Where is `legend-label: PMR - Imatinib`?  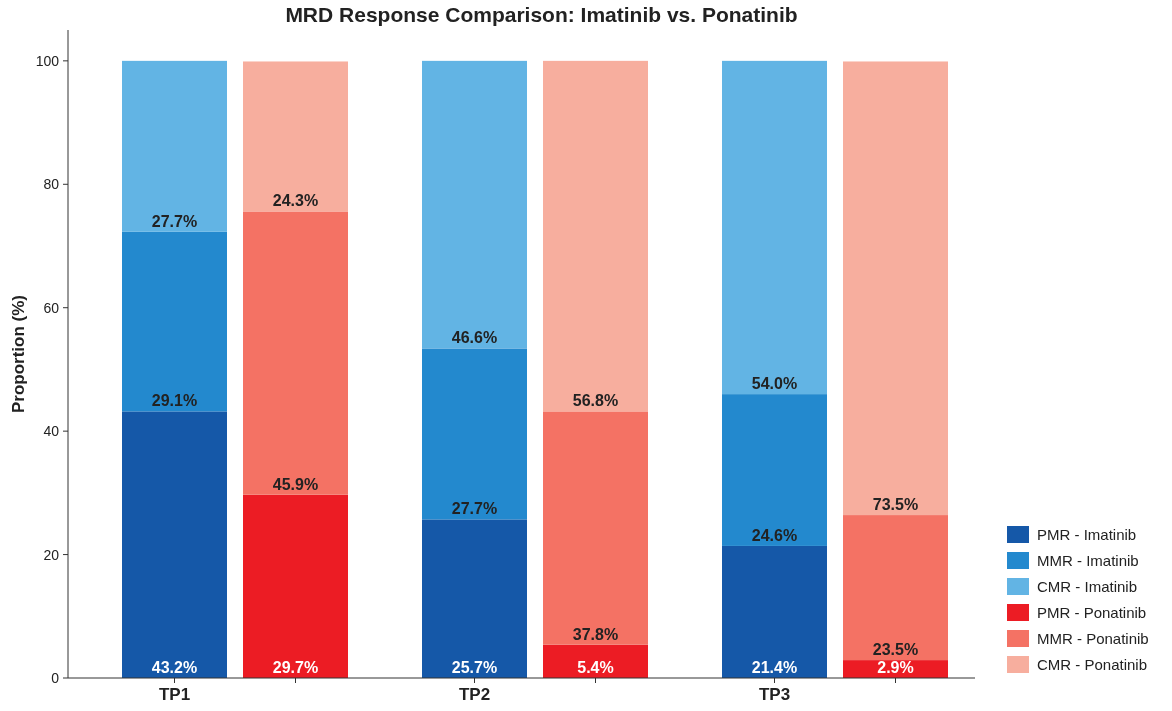 legend-label: PMR - Imatinib is located at coordinates (1087, 534).